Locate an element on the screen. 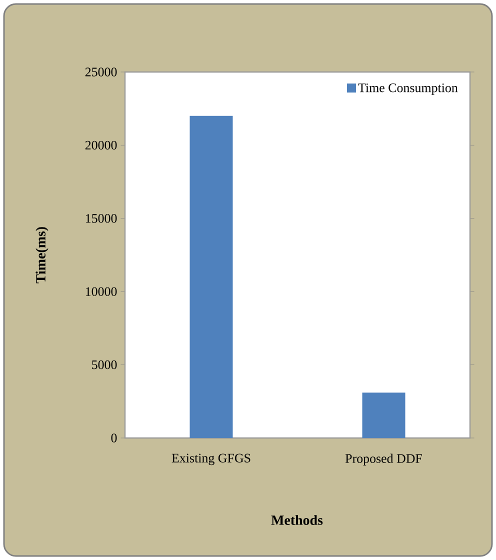  y-axis-title: Time(ms) is located at coordinates (42, 255).